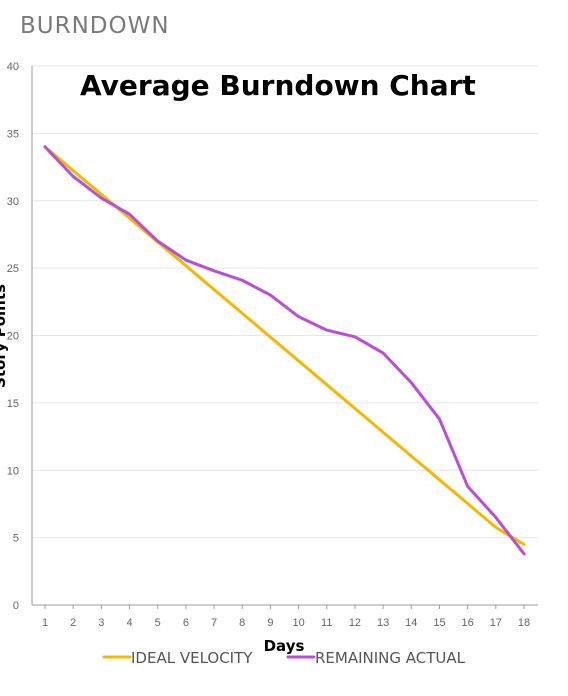 The height and width of the screenshot is (696, 568). What do you see at coordinates (298, 623) in the screenshot?
I see `x-tick-label: 10` at bounding box center [298, 623].